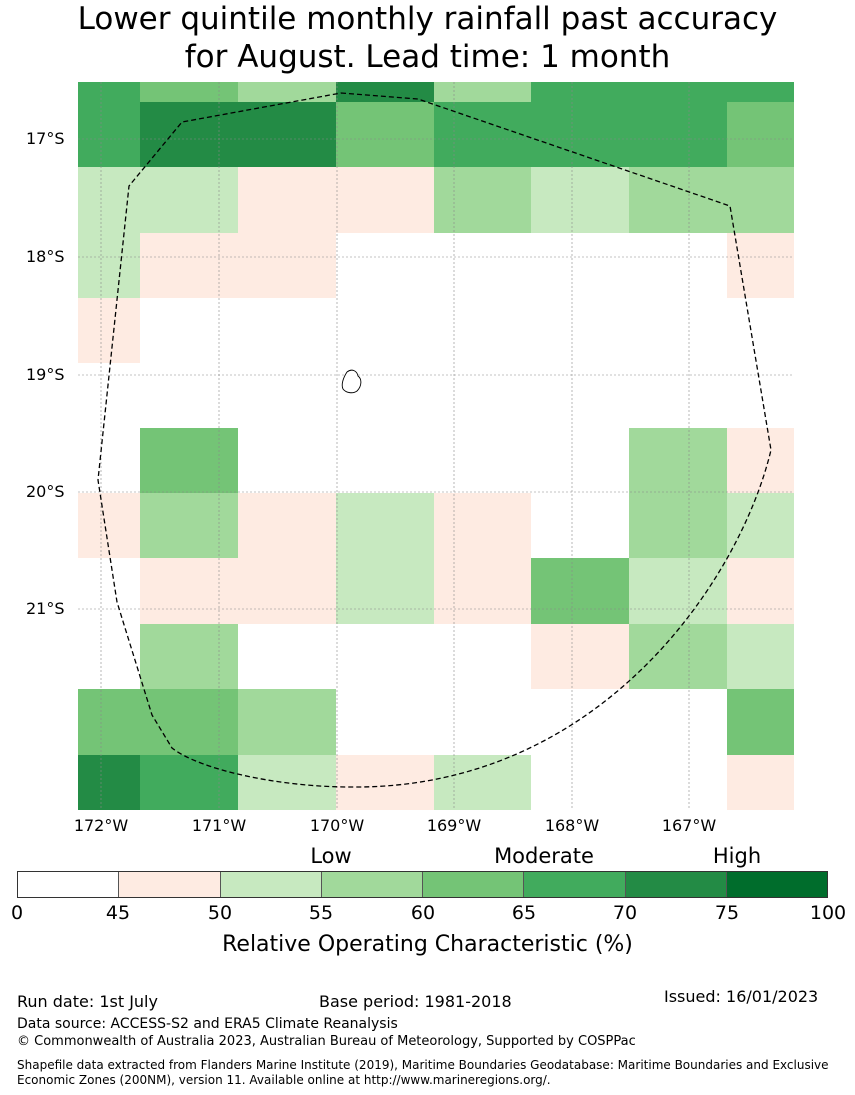 This screenshot has height=1095, width=855. I want to click on colorbar-tick: 65, so click(524, 913).